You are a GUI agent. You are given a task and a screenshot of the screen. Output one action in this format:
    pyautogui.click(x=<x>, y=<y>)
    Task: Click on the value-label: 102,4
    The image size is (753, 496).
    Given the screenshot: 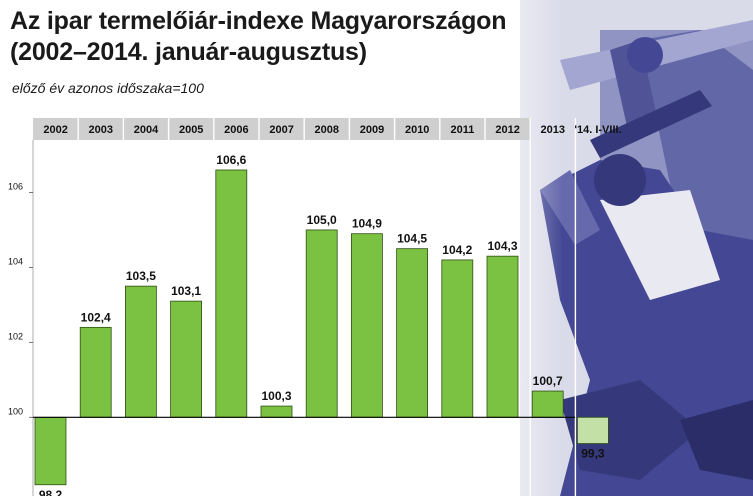 What is the action you would take?
    pyautogui.click(x=96, y=317)
    